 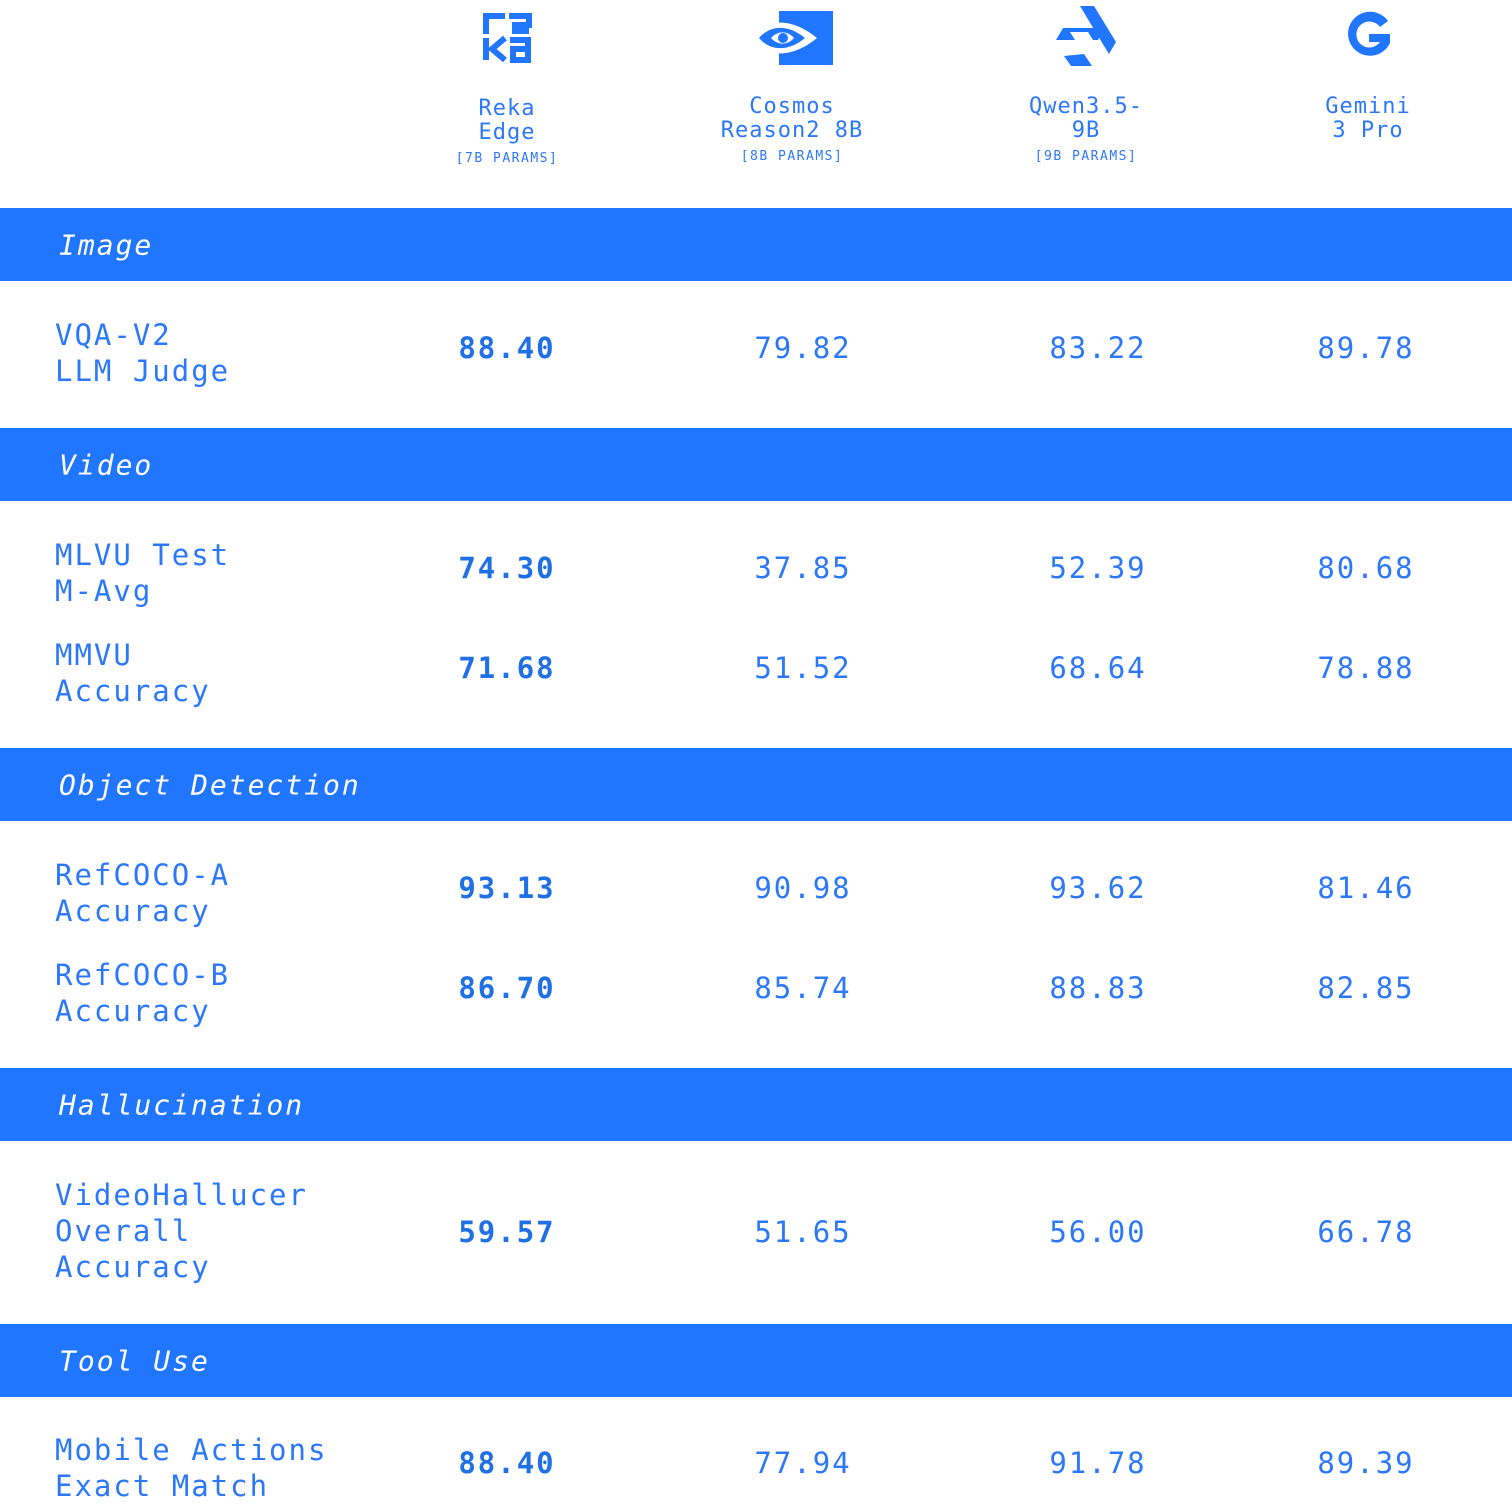 I want to click on category-band: Tool Use, so click(x=756, y=1360).